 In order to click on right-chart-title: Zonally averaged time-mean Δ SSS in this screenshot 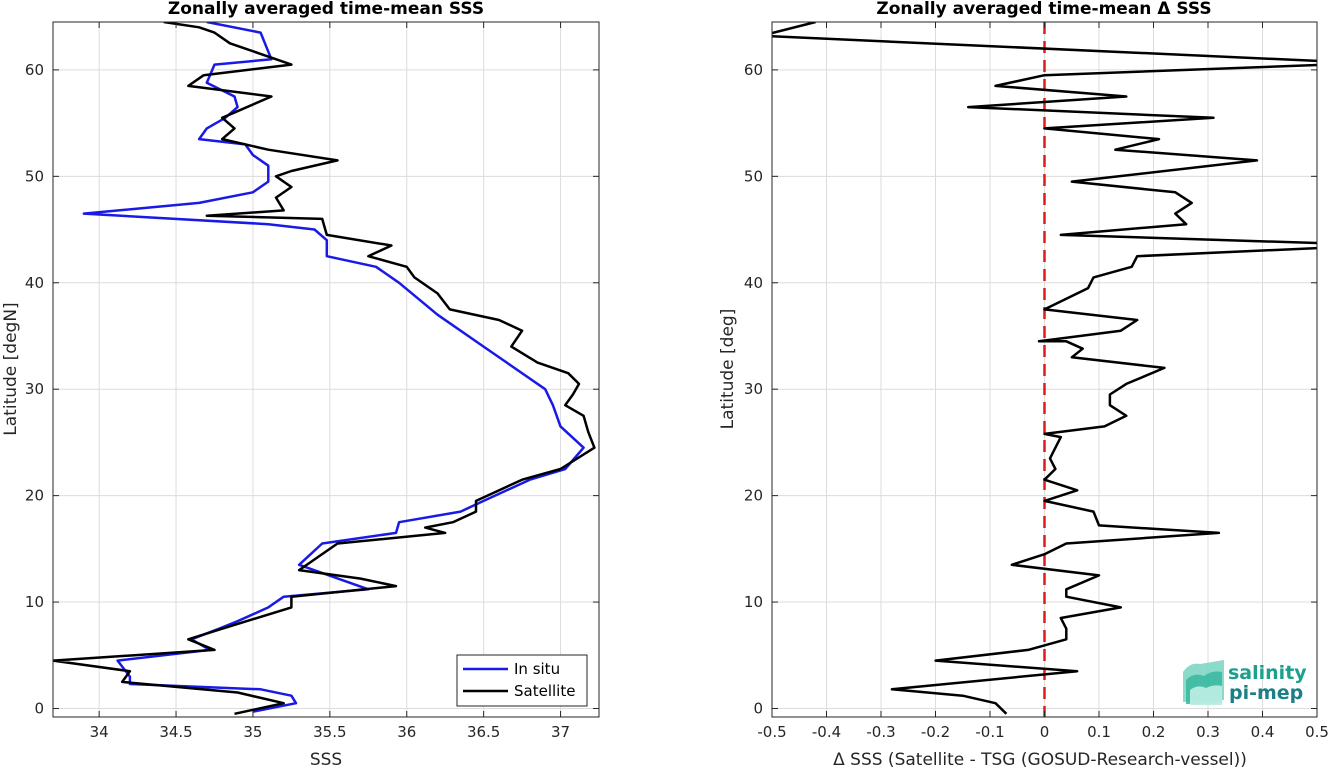, I will do `click(1043, 9)`.